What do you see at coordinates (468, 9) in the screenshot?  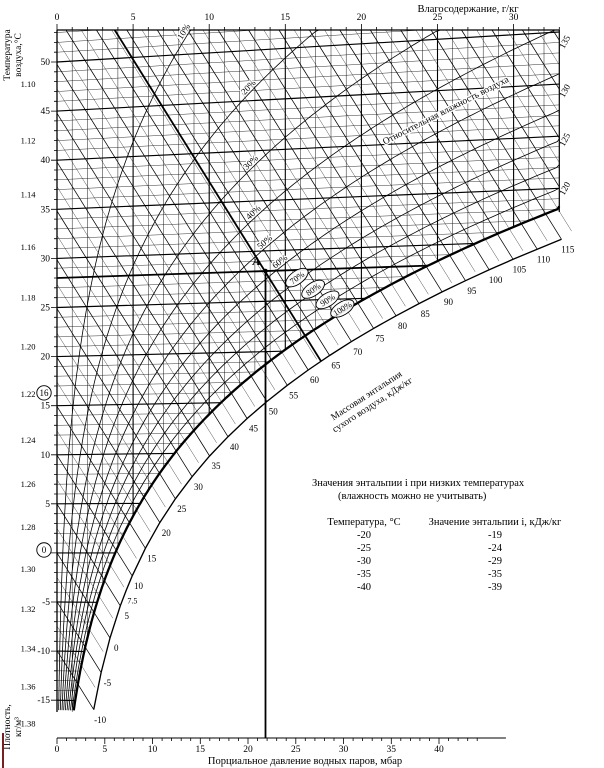 I see `moisture-axis-title: Влагосодержание, г/кг` at bounding box center [468, 9].